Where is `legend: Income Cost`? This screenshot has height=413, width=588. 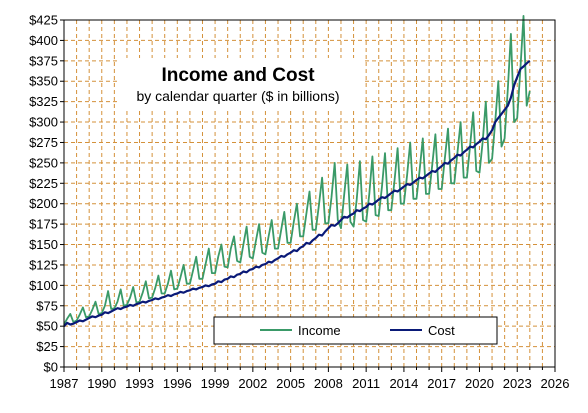
legend: Income Cost is located at coordinates (355, 330).